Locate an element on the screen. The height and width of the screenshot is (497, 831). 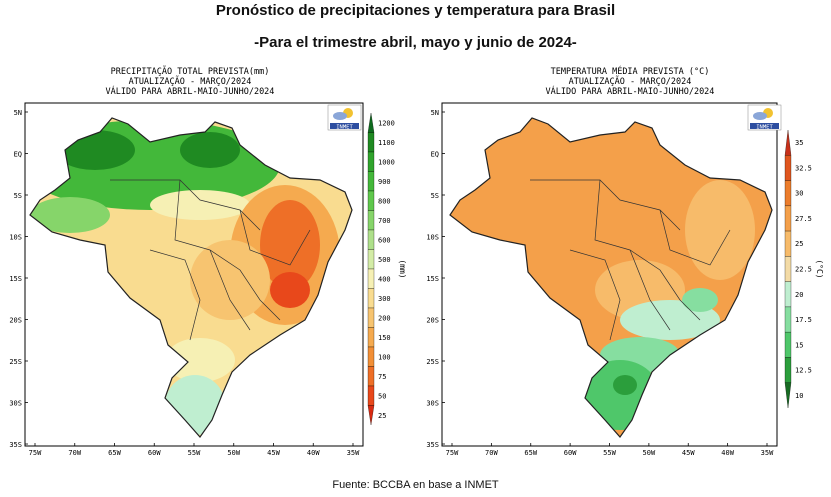
temp-lon-label: 40W is located at coordinates (727, 453).